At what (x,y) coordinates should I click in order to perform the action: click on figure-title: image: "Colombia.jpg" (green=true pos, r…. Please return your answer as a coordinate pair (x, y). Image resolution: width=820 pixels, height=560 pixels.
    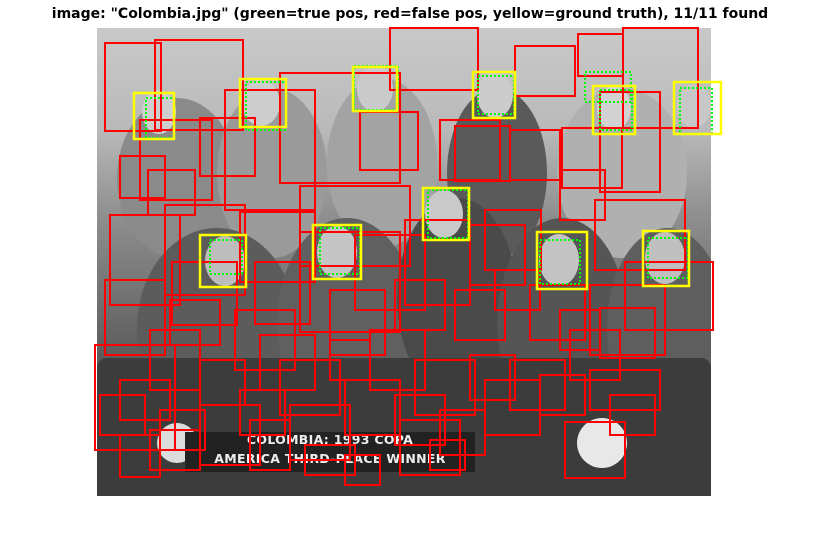
    Looking at the image, I should click on (410, 14).